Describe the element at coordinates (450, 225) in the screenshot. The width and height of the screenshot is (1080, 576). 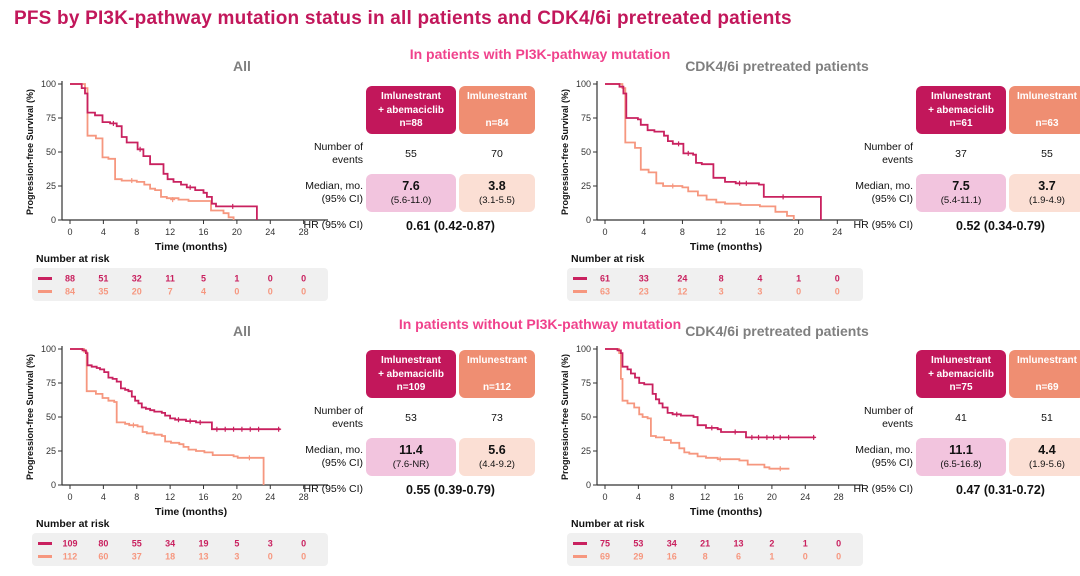
I see `hr-value: 0.61 (0.42-0.87)` at that location.